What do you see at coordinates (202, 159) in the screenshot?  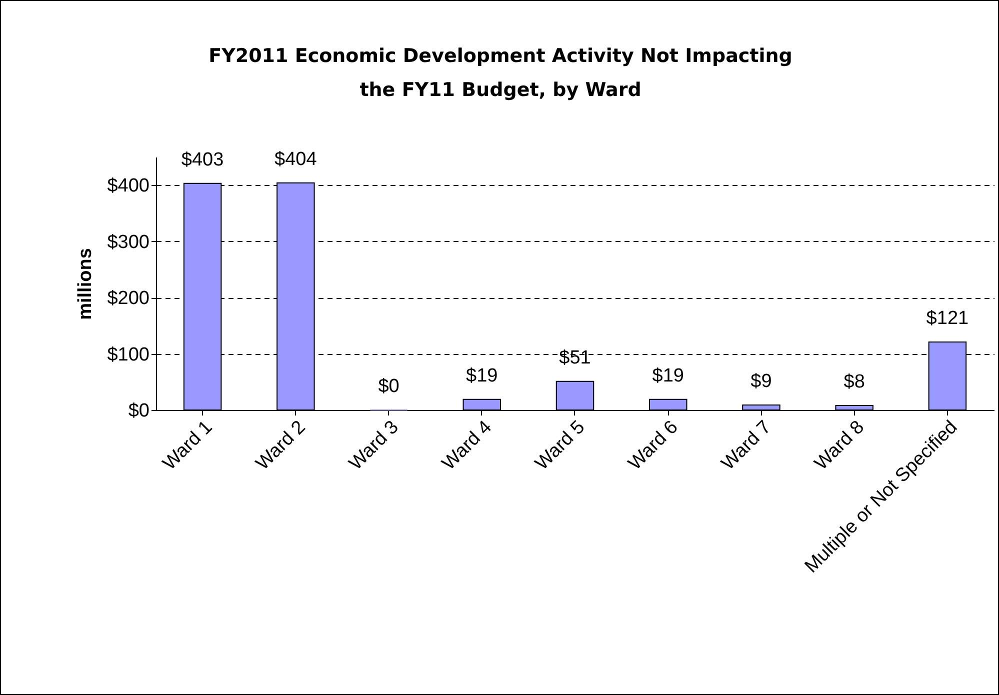 I see `data-label: $403` at bounding box center [202, 159].